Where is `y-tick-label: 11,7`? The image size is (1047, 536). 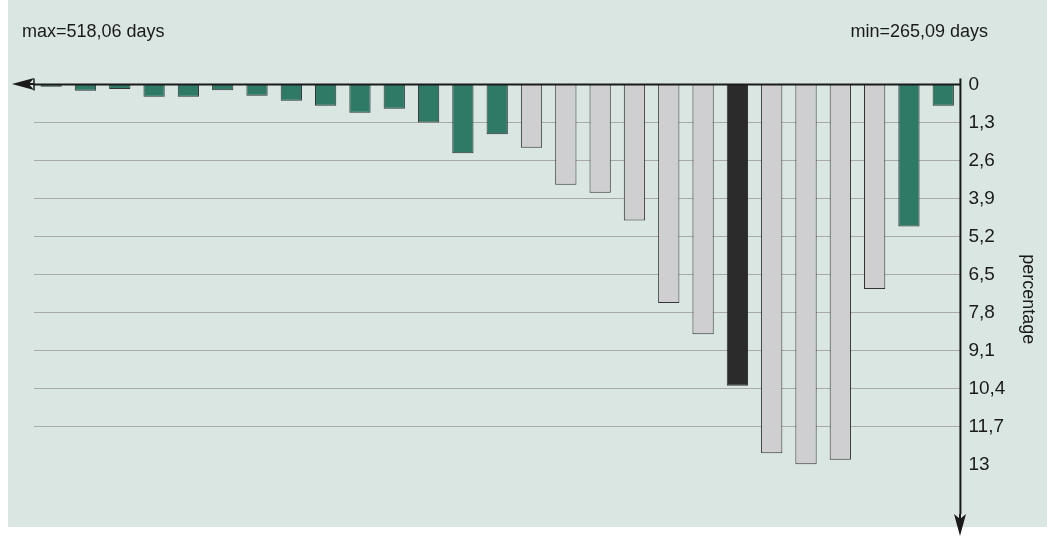
y-tick-label: 11,7 is located at coordinates (986, 425).